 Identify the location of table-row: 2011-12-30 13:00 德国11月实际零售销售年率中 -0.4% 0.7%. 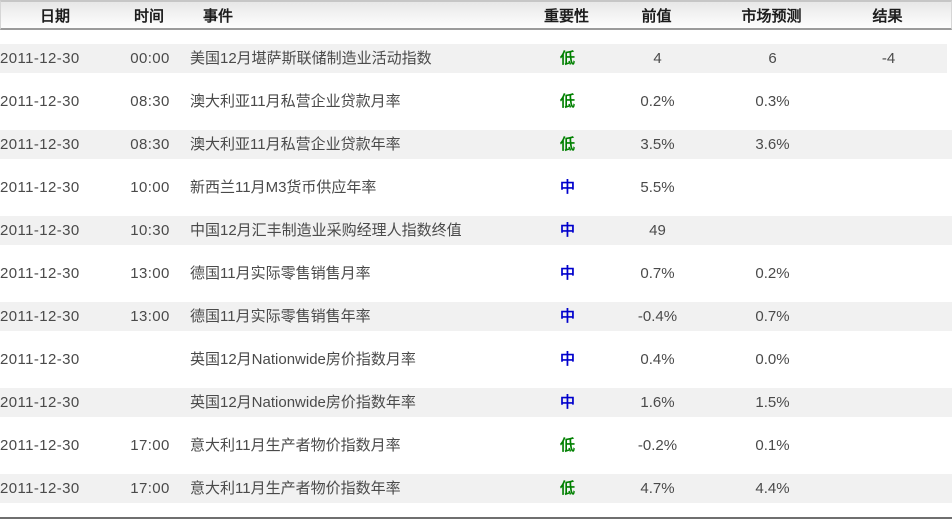
(476, 316).